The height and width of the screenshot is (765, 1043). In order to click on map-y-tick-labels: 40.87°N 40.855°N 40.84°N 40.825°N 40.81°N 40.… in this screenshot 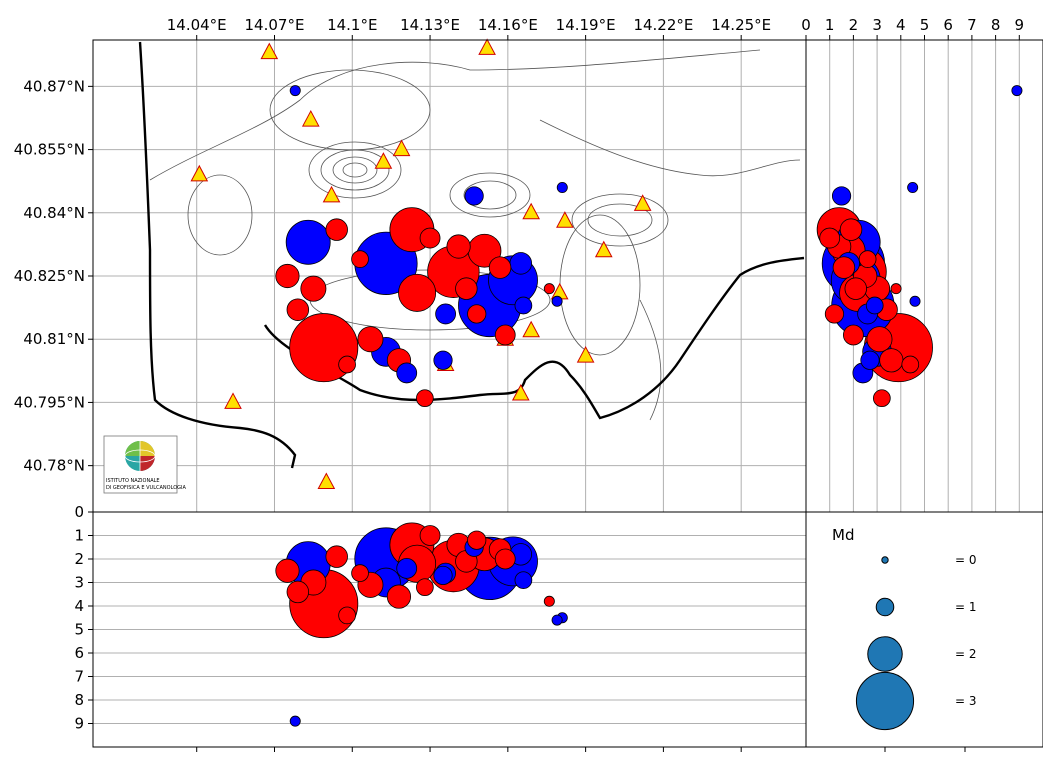, I will do `click(53, 276)`.